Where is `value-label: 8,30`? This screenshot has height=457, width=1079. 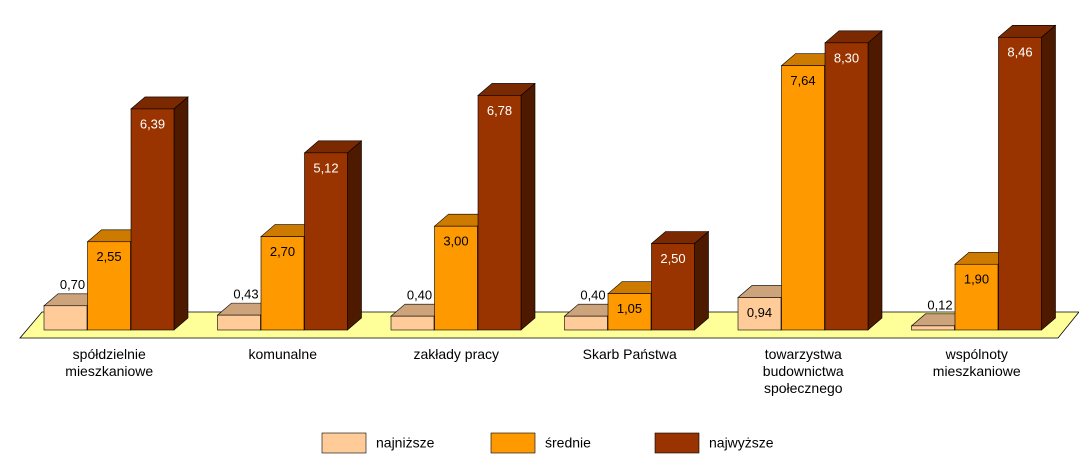 value-label: 8,30 is located at coordinates (846, 57).